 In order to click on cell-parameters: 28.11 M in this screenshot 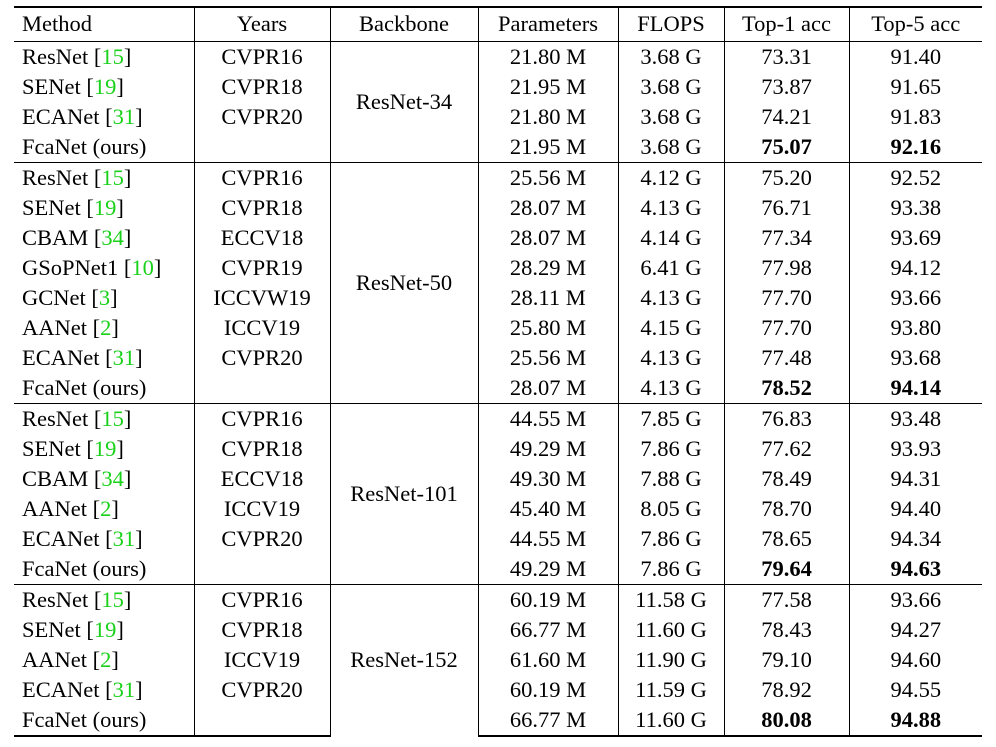, I will do `click(548, 298)`.